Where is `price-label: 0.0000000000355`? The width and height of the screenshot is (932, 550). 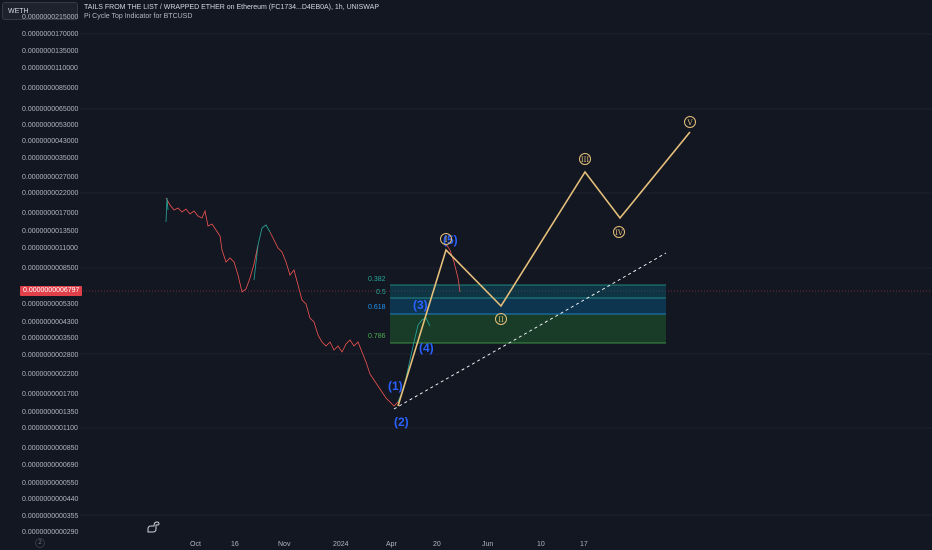 price-label: 0.0000000000355 is located at coordinates (50, 516).